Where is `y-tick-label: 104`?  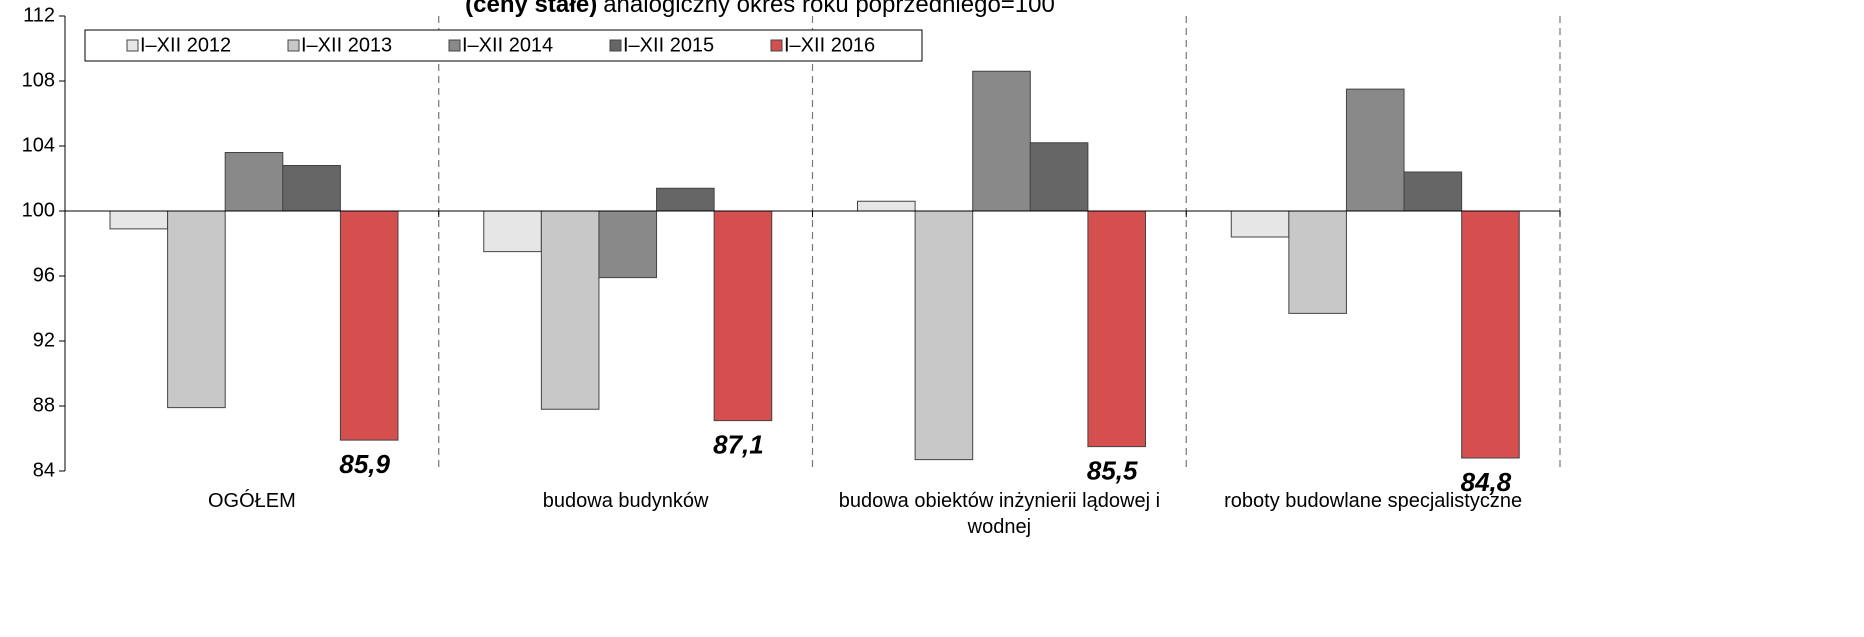
y-tick-label: 104 is located at coordinates (38, 145).